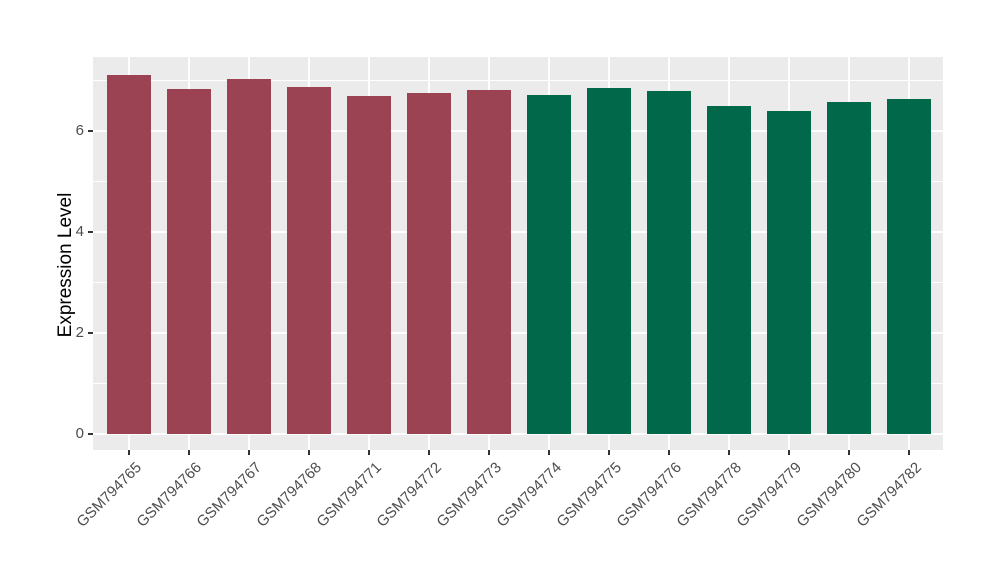 This screenshot has width=1000, height=580. Describe the element at coordinates (109, 495) in the screenshot. I see `x-tick-label: GSM794765` at that location.